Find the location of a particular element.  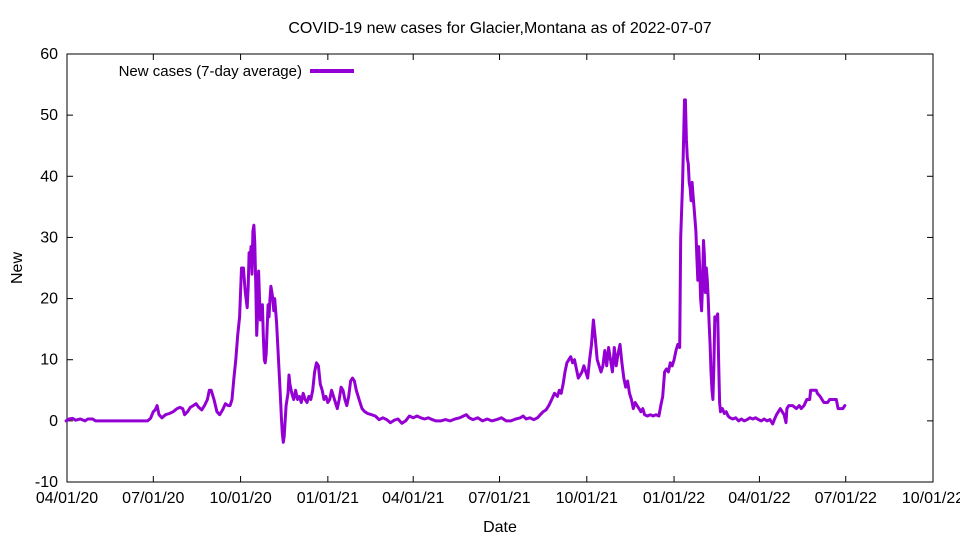

y-tick-label: 10 is located at coordinates (49, 360).